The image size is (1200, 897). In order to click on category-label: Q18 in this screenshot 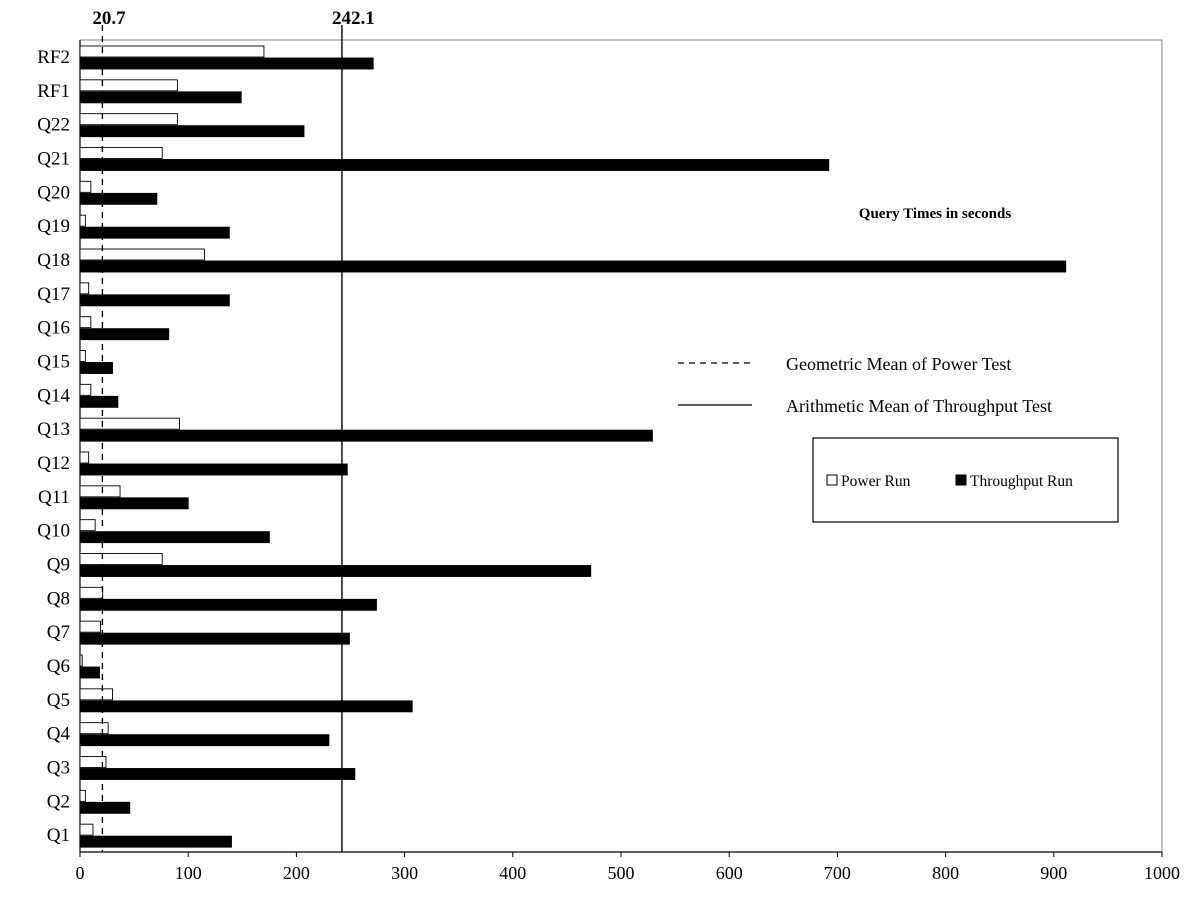, I will do `click(53, 260)`.